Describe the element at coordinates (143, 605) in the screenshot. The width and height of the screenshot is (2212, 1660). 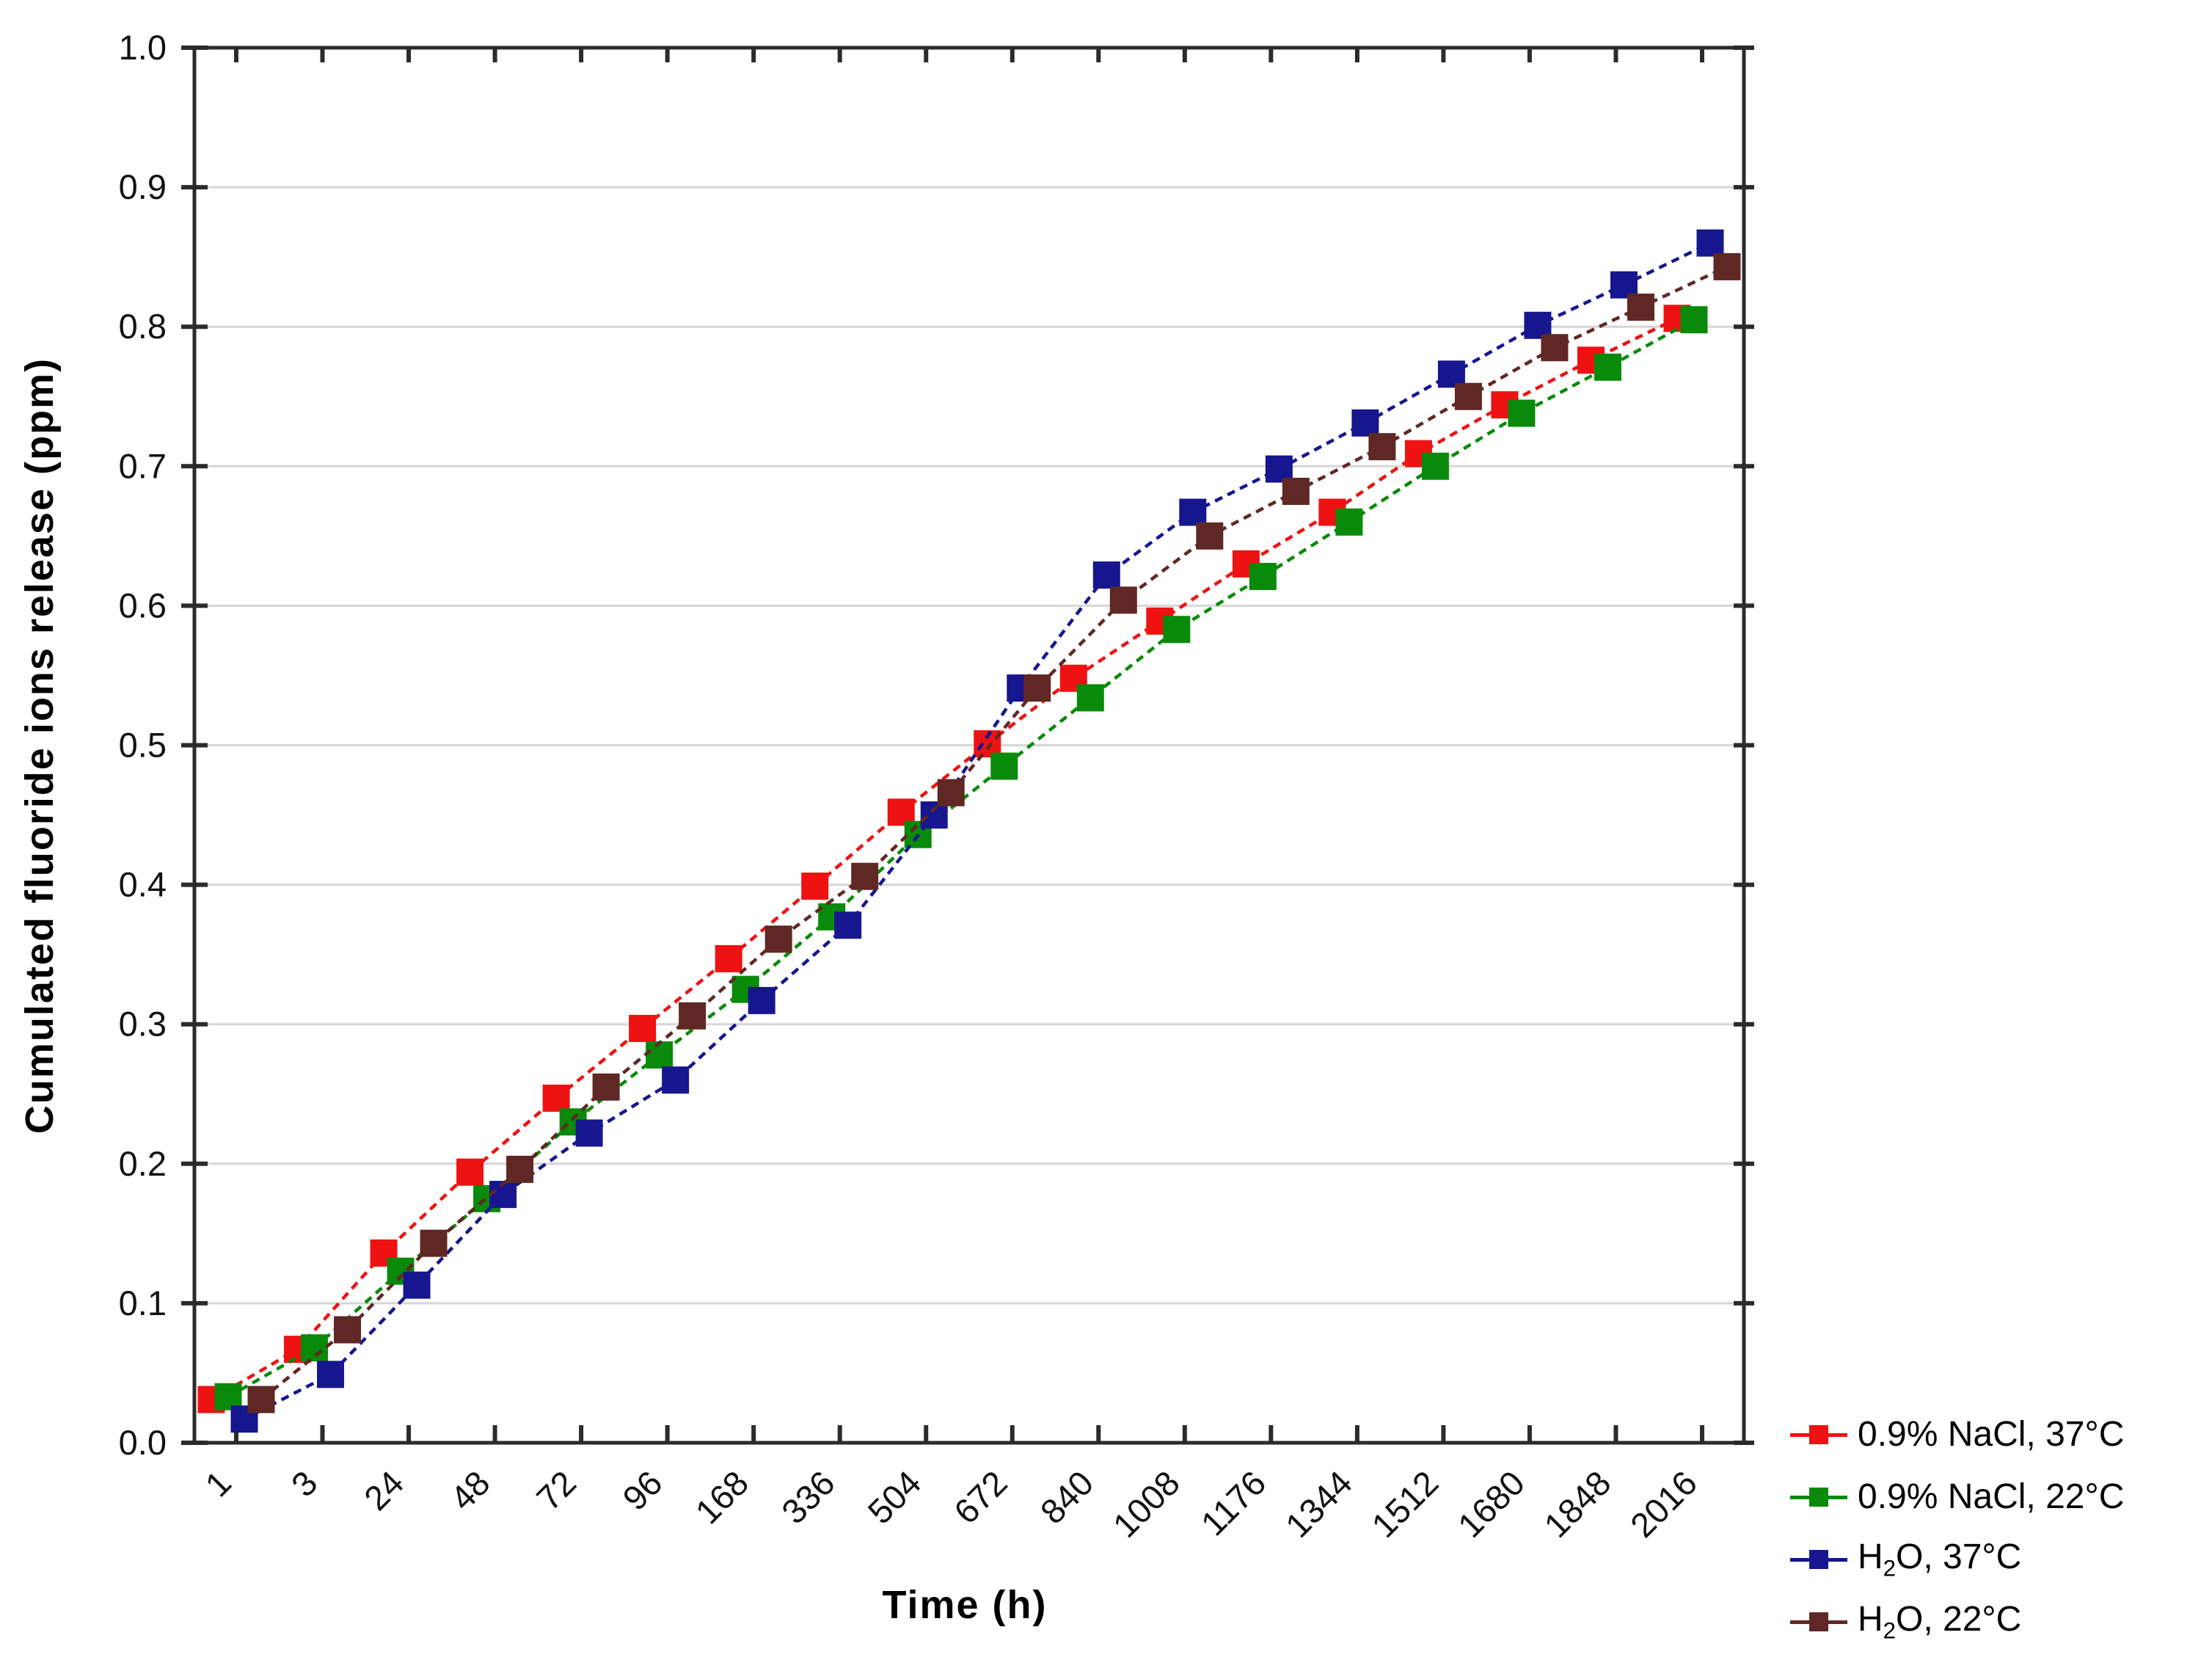
I see `y-tick-label: 0.6` at that location.